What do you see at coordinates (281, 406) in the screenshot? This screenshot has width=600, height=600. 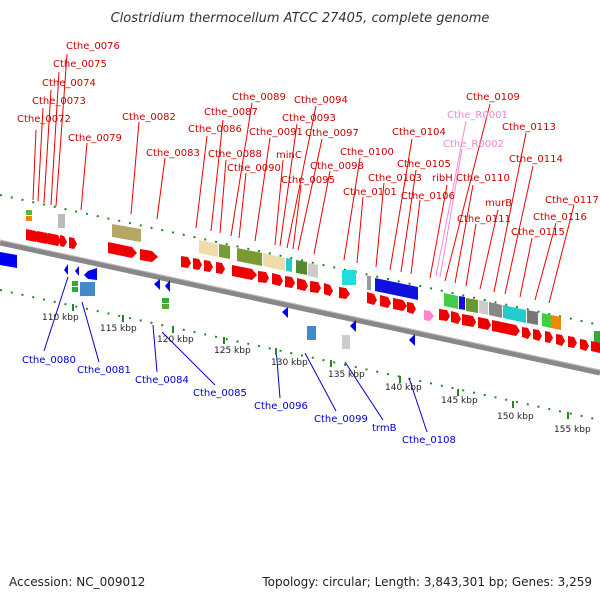 I see `gene-label: Cthe_0096` at bounding box center [281, 406].